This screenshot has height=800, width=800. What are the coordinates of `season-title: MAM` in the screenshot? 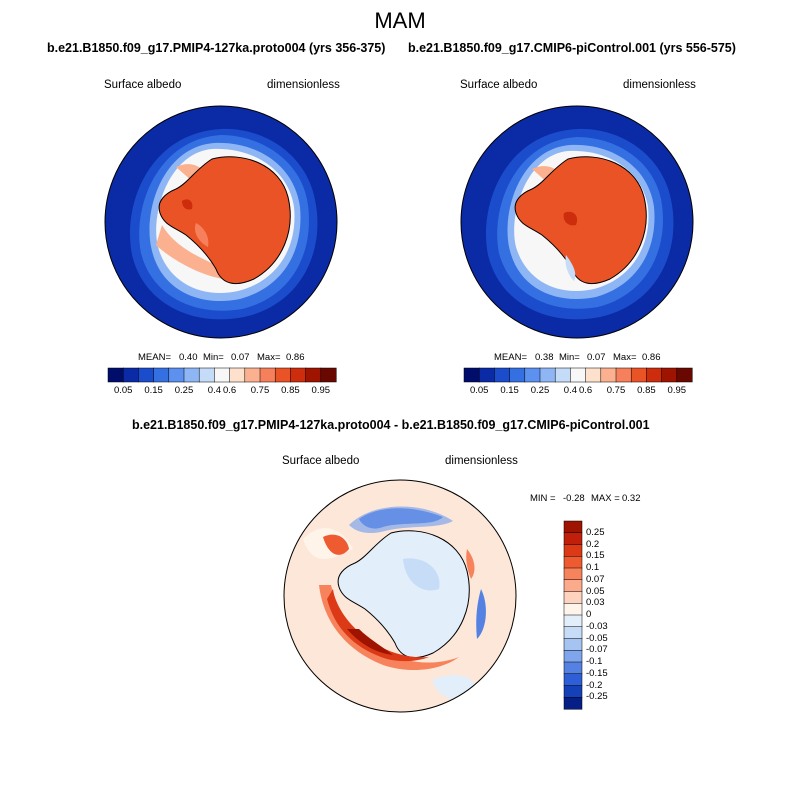 It's located at (400, 20).